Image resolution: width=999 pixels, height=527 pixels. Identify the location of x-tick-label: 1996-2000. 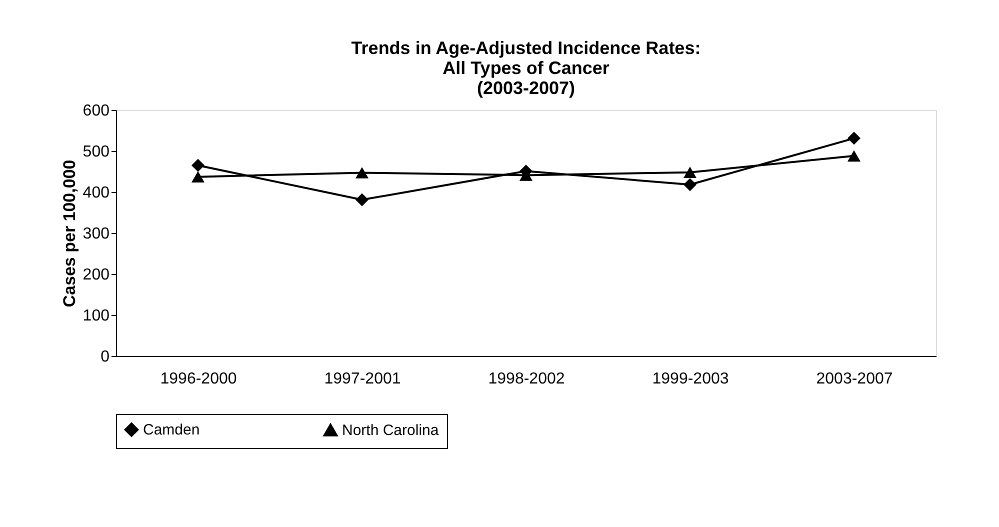
(198, 379).